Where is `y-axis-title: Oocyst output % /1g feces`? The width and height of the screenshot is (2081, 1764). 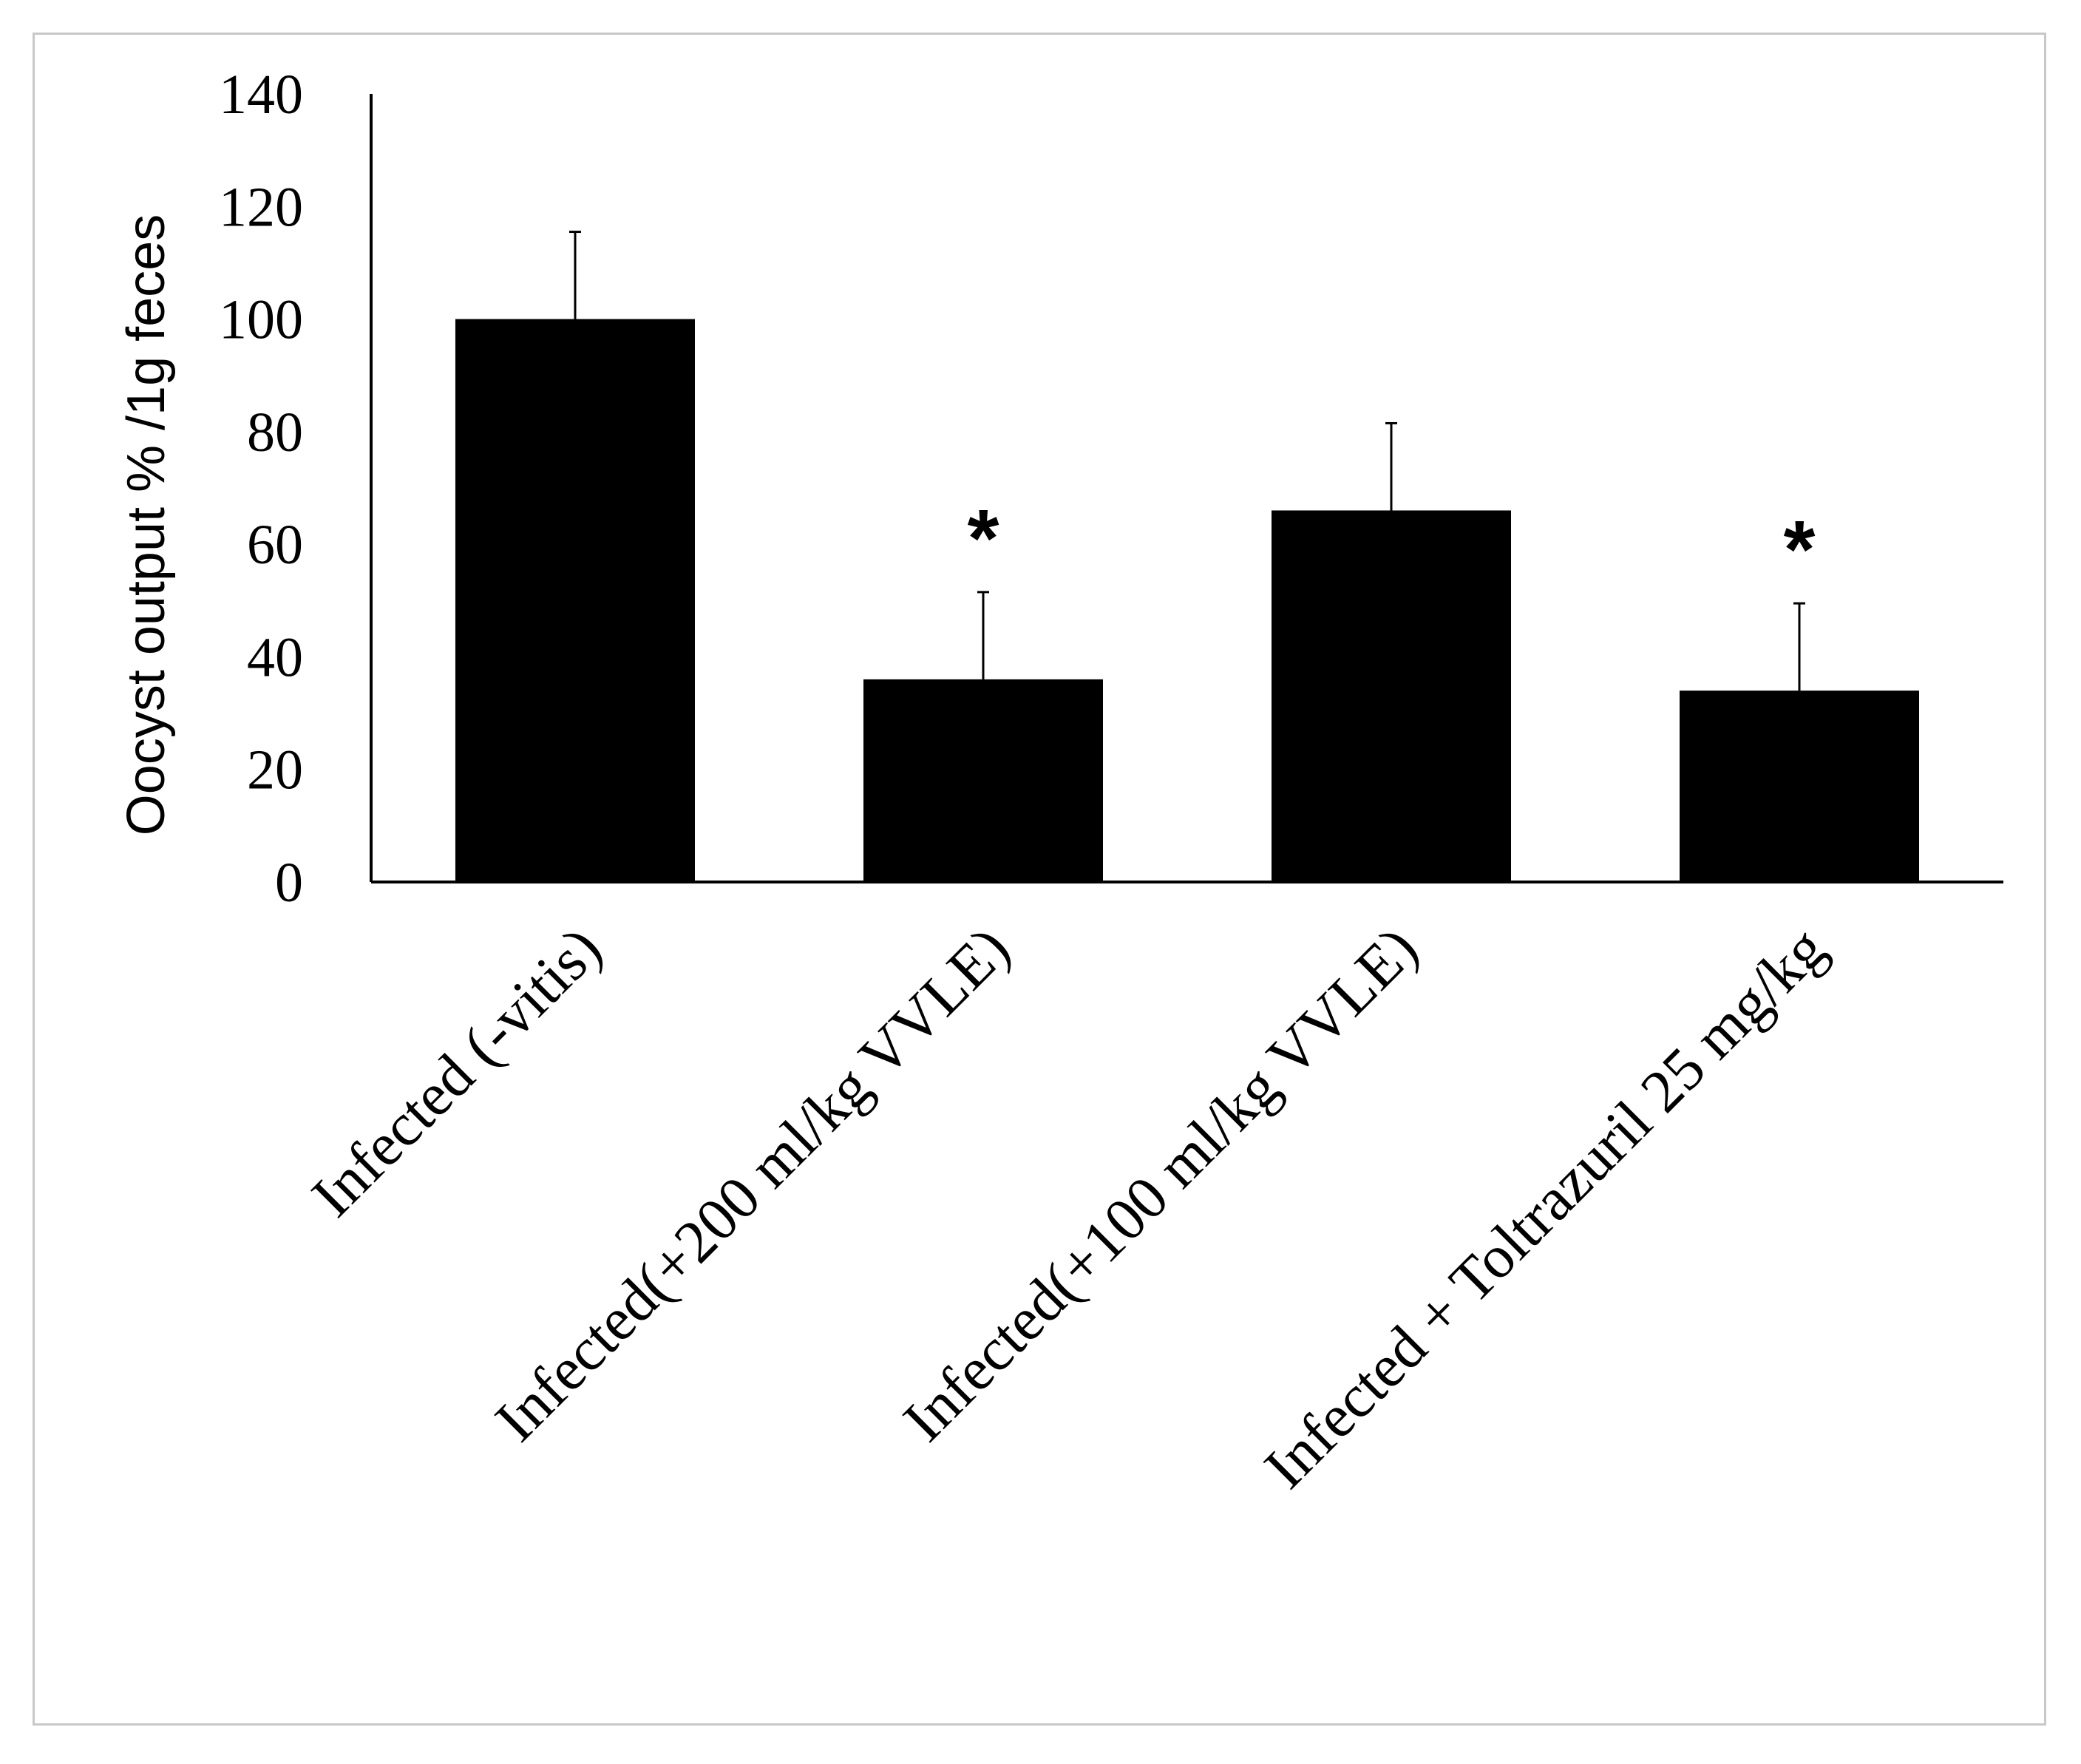 y-axis-title: Oocyst output % /1g feces is located at coordinates (147, 524).